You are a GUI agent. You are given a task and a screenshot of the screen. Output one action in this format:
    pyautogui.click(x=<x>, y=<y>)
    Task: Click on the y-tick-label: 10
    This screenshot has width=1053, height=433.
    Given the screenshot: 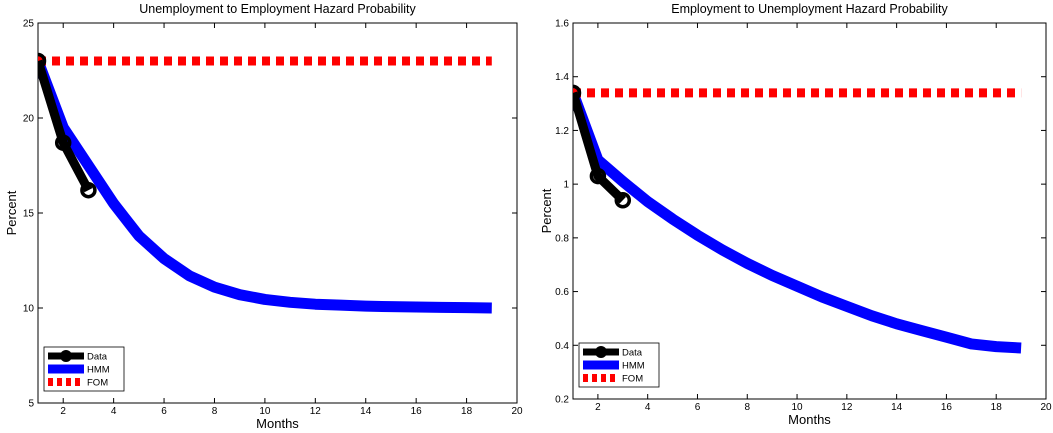 What is the action you would take?
    pyautogui.click(x=29, y=309)
    